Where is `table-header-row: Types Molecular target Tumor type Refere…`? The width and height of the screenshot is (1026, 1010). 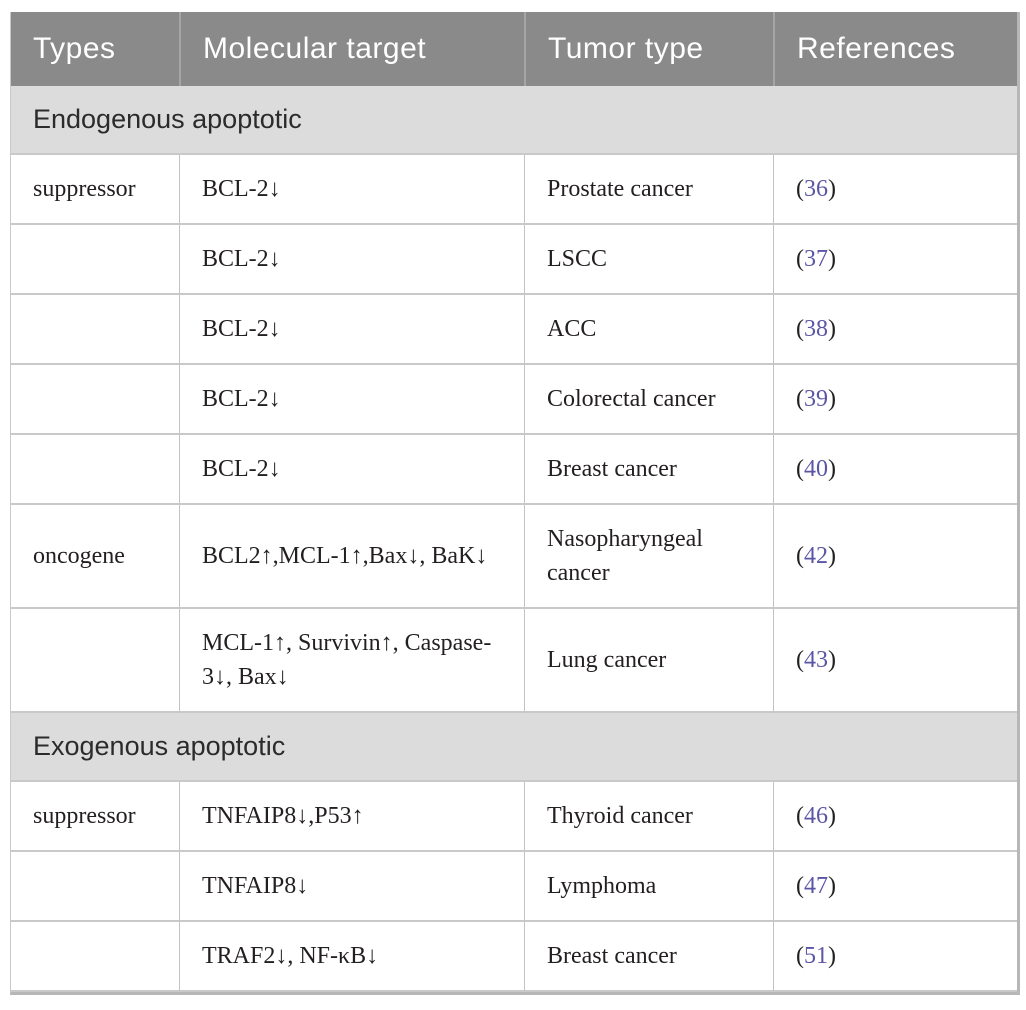
table-header-row: Types Molecular target Tumor type Refere… is located at coordinates (514, 49).